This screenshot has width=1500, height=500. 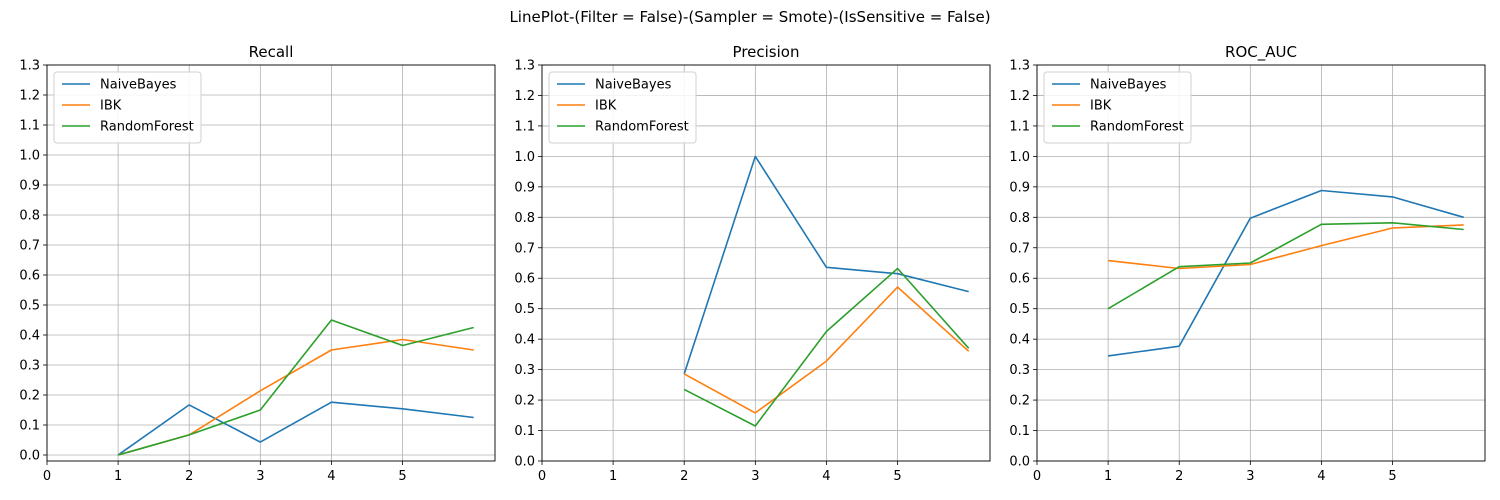 What do you see at coordinates (1019, 248) in the screenshot?
I see `chart-3-y-tick-label: 0.7` at bounding box center [1019, 248].